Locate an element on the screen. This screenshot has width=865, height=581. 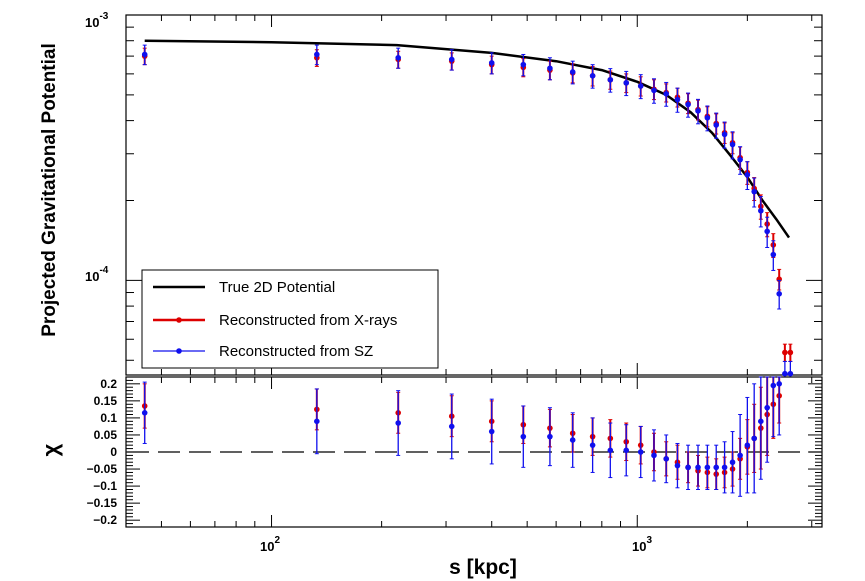
xtick-label-1e3: 10³ is located at coordinates (642, 544).